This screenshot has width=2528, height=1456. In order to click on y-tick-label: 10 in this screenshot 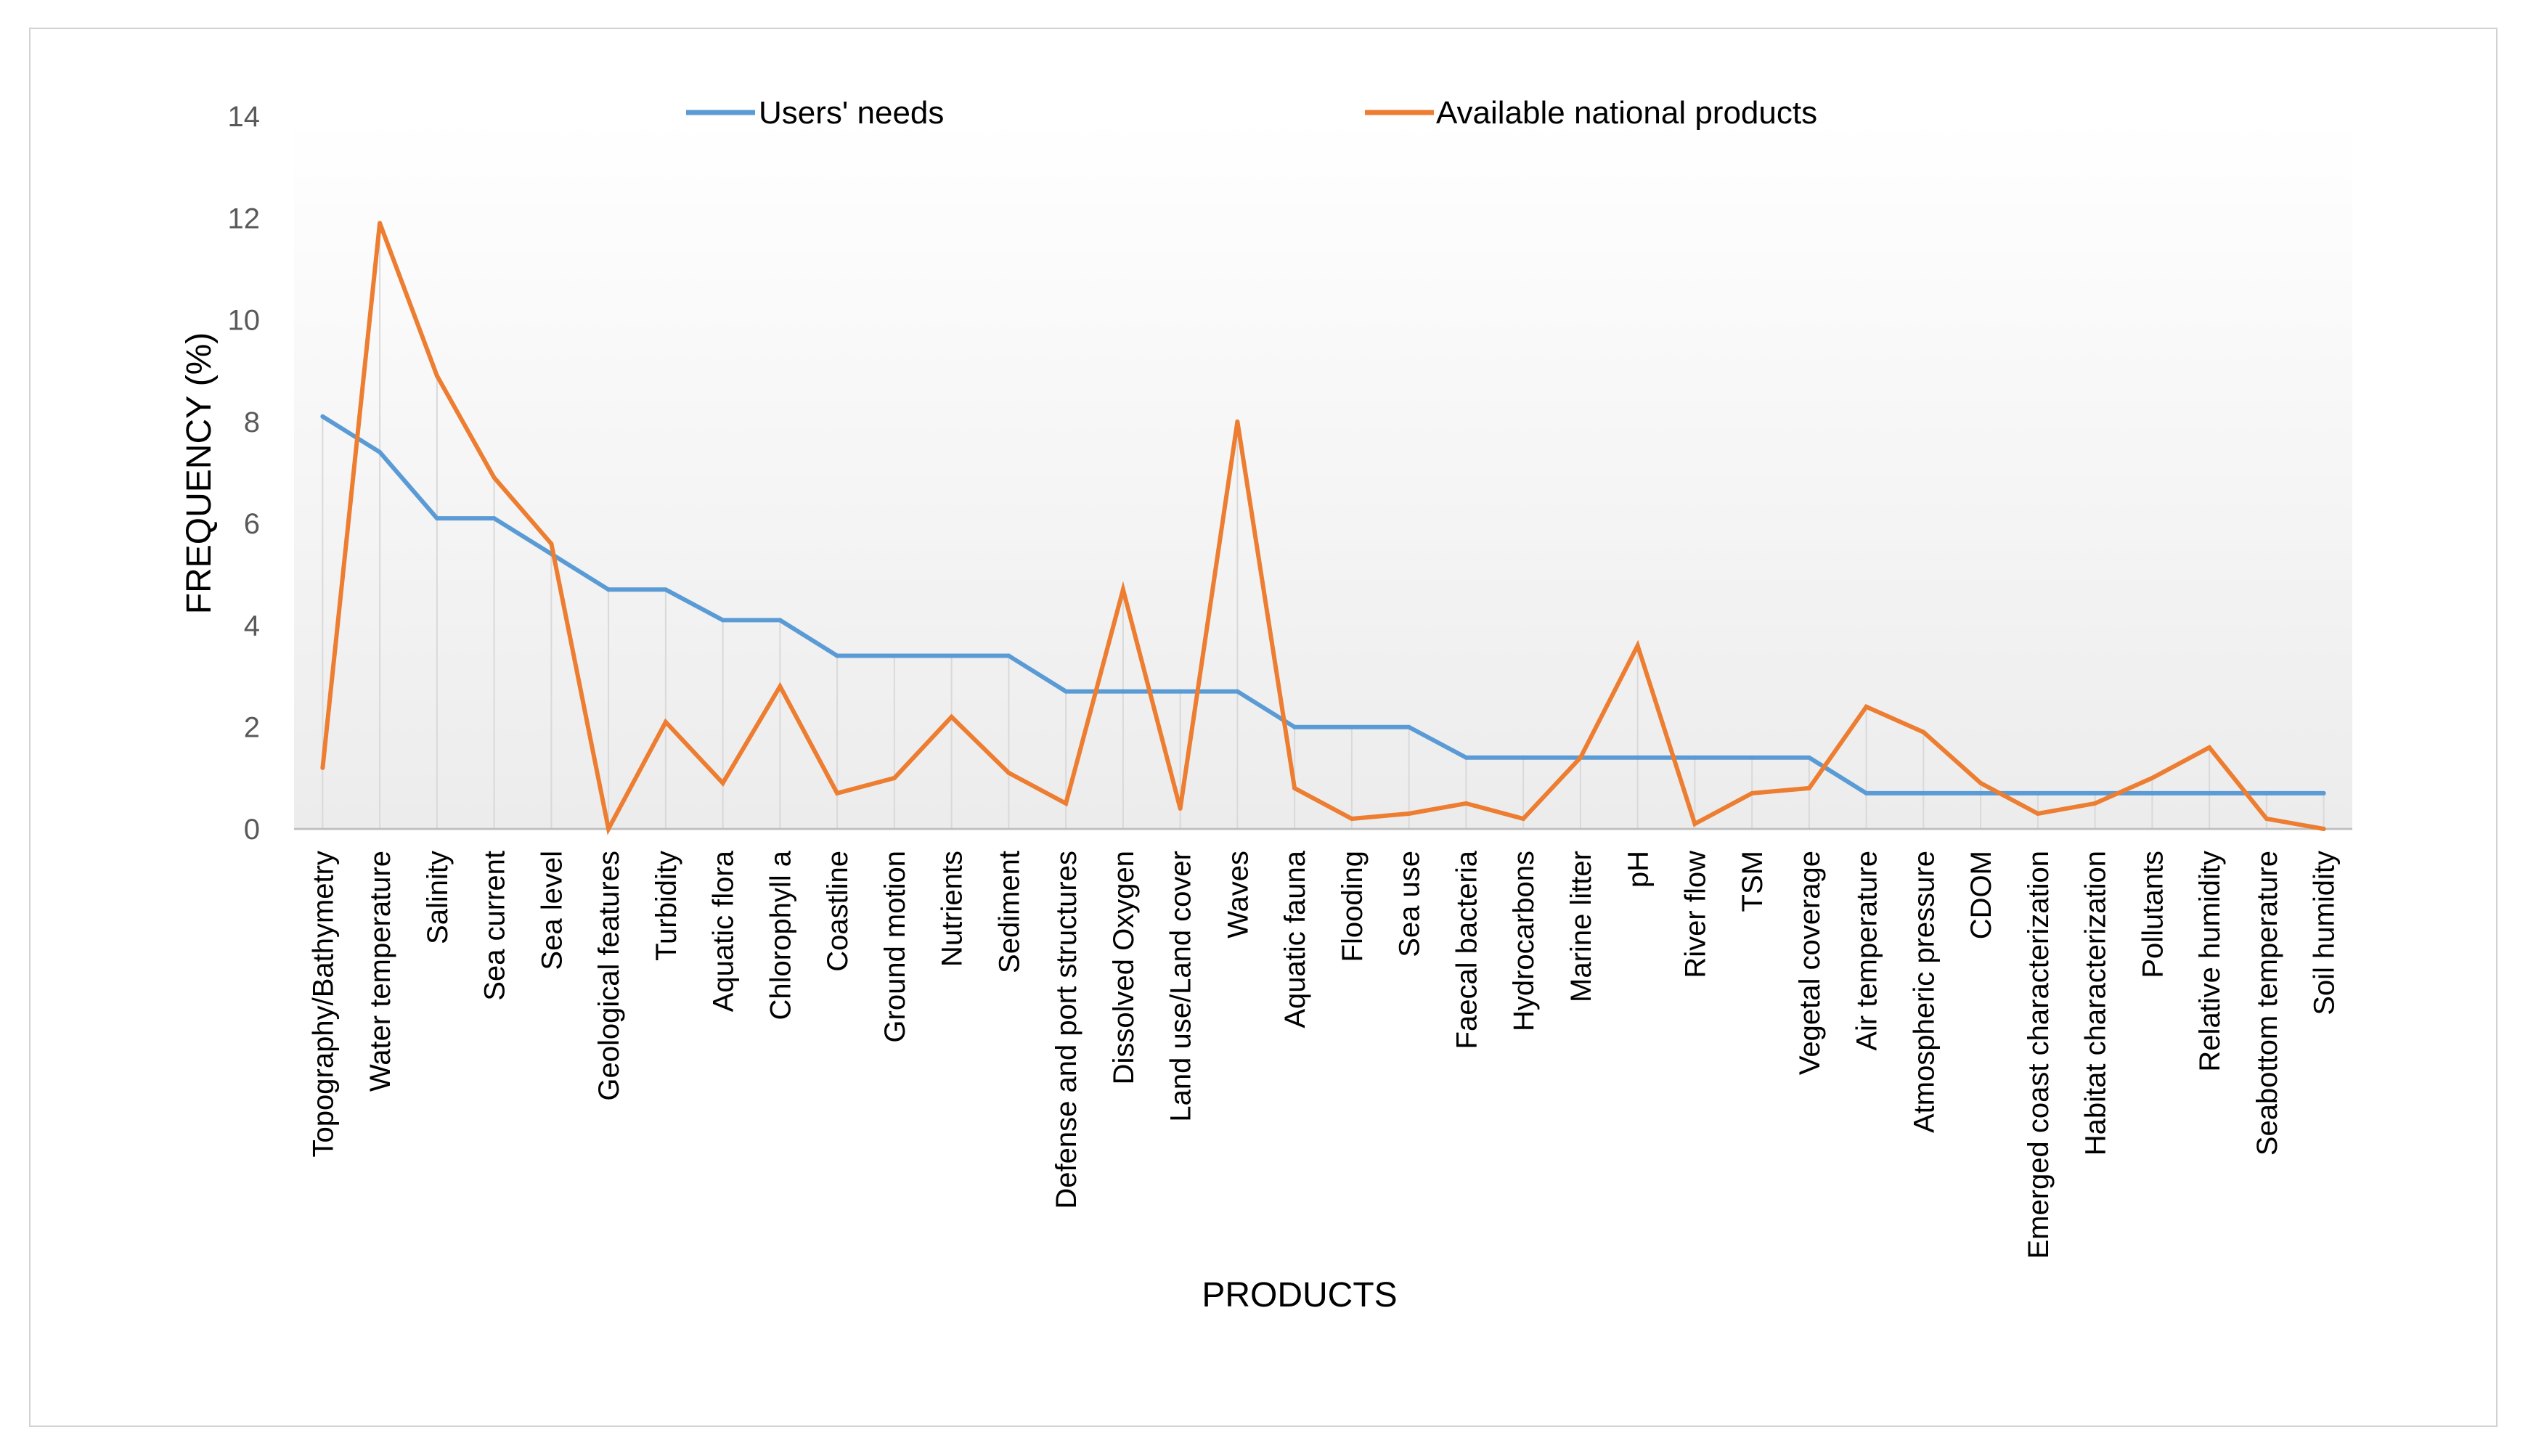, I will do `click(244, 321)`.